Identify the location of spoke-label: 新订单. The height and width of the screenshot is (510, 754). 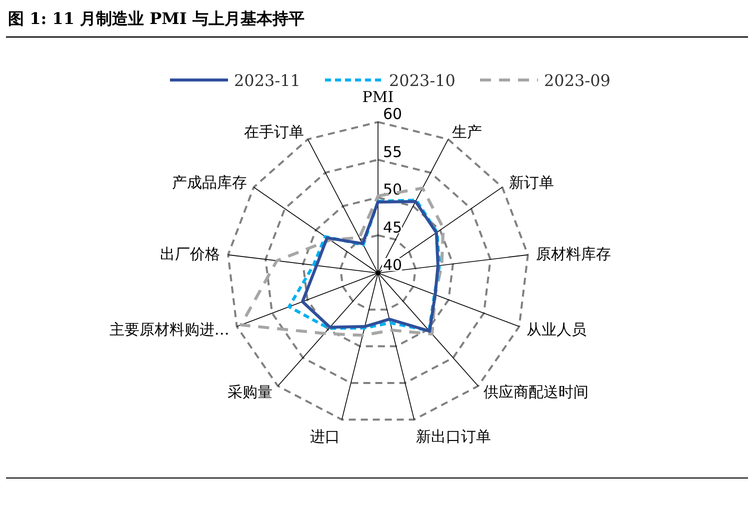
(531, 183).